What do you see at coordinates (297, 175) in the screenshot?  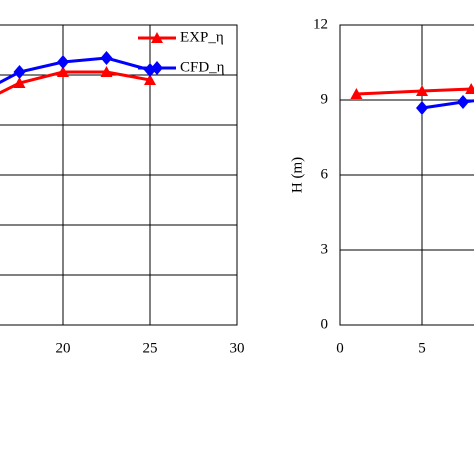 I see `y-axis-label: H (m)` at bounding box center [297, 175].